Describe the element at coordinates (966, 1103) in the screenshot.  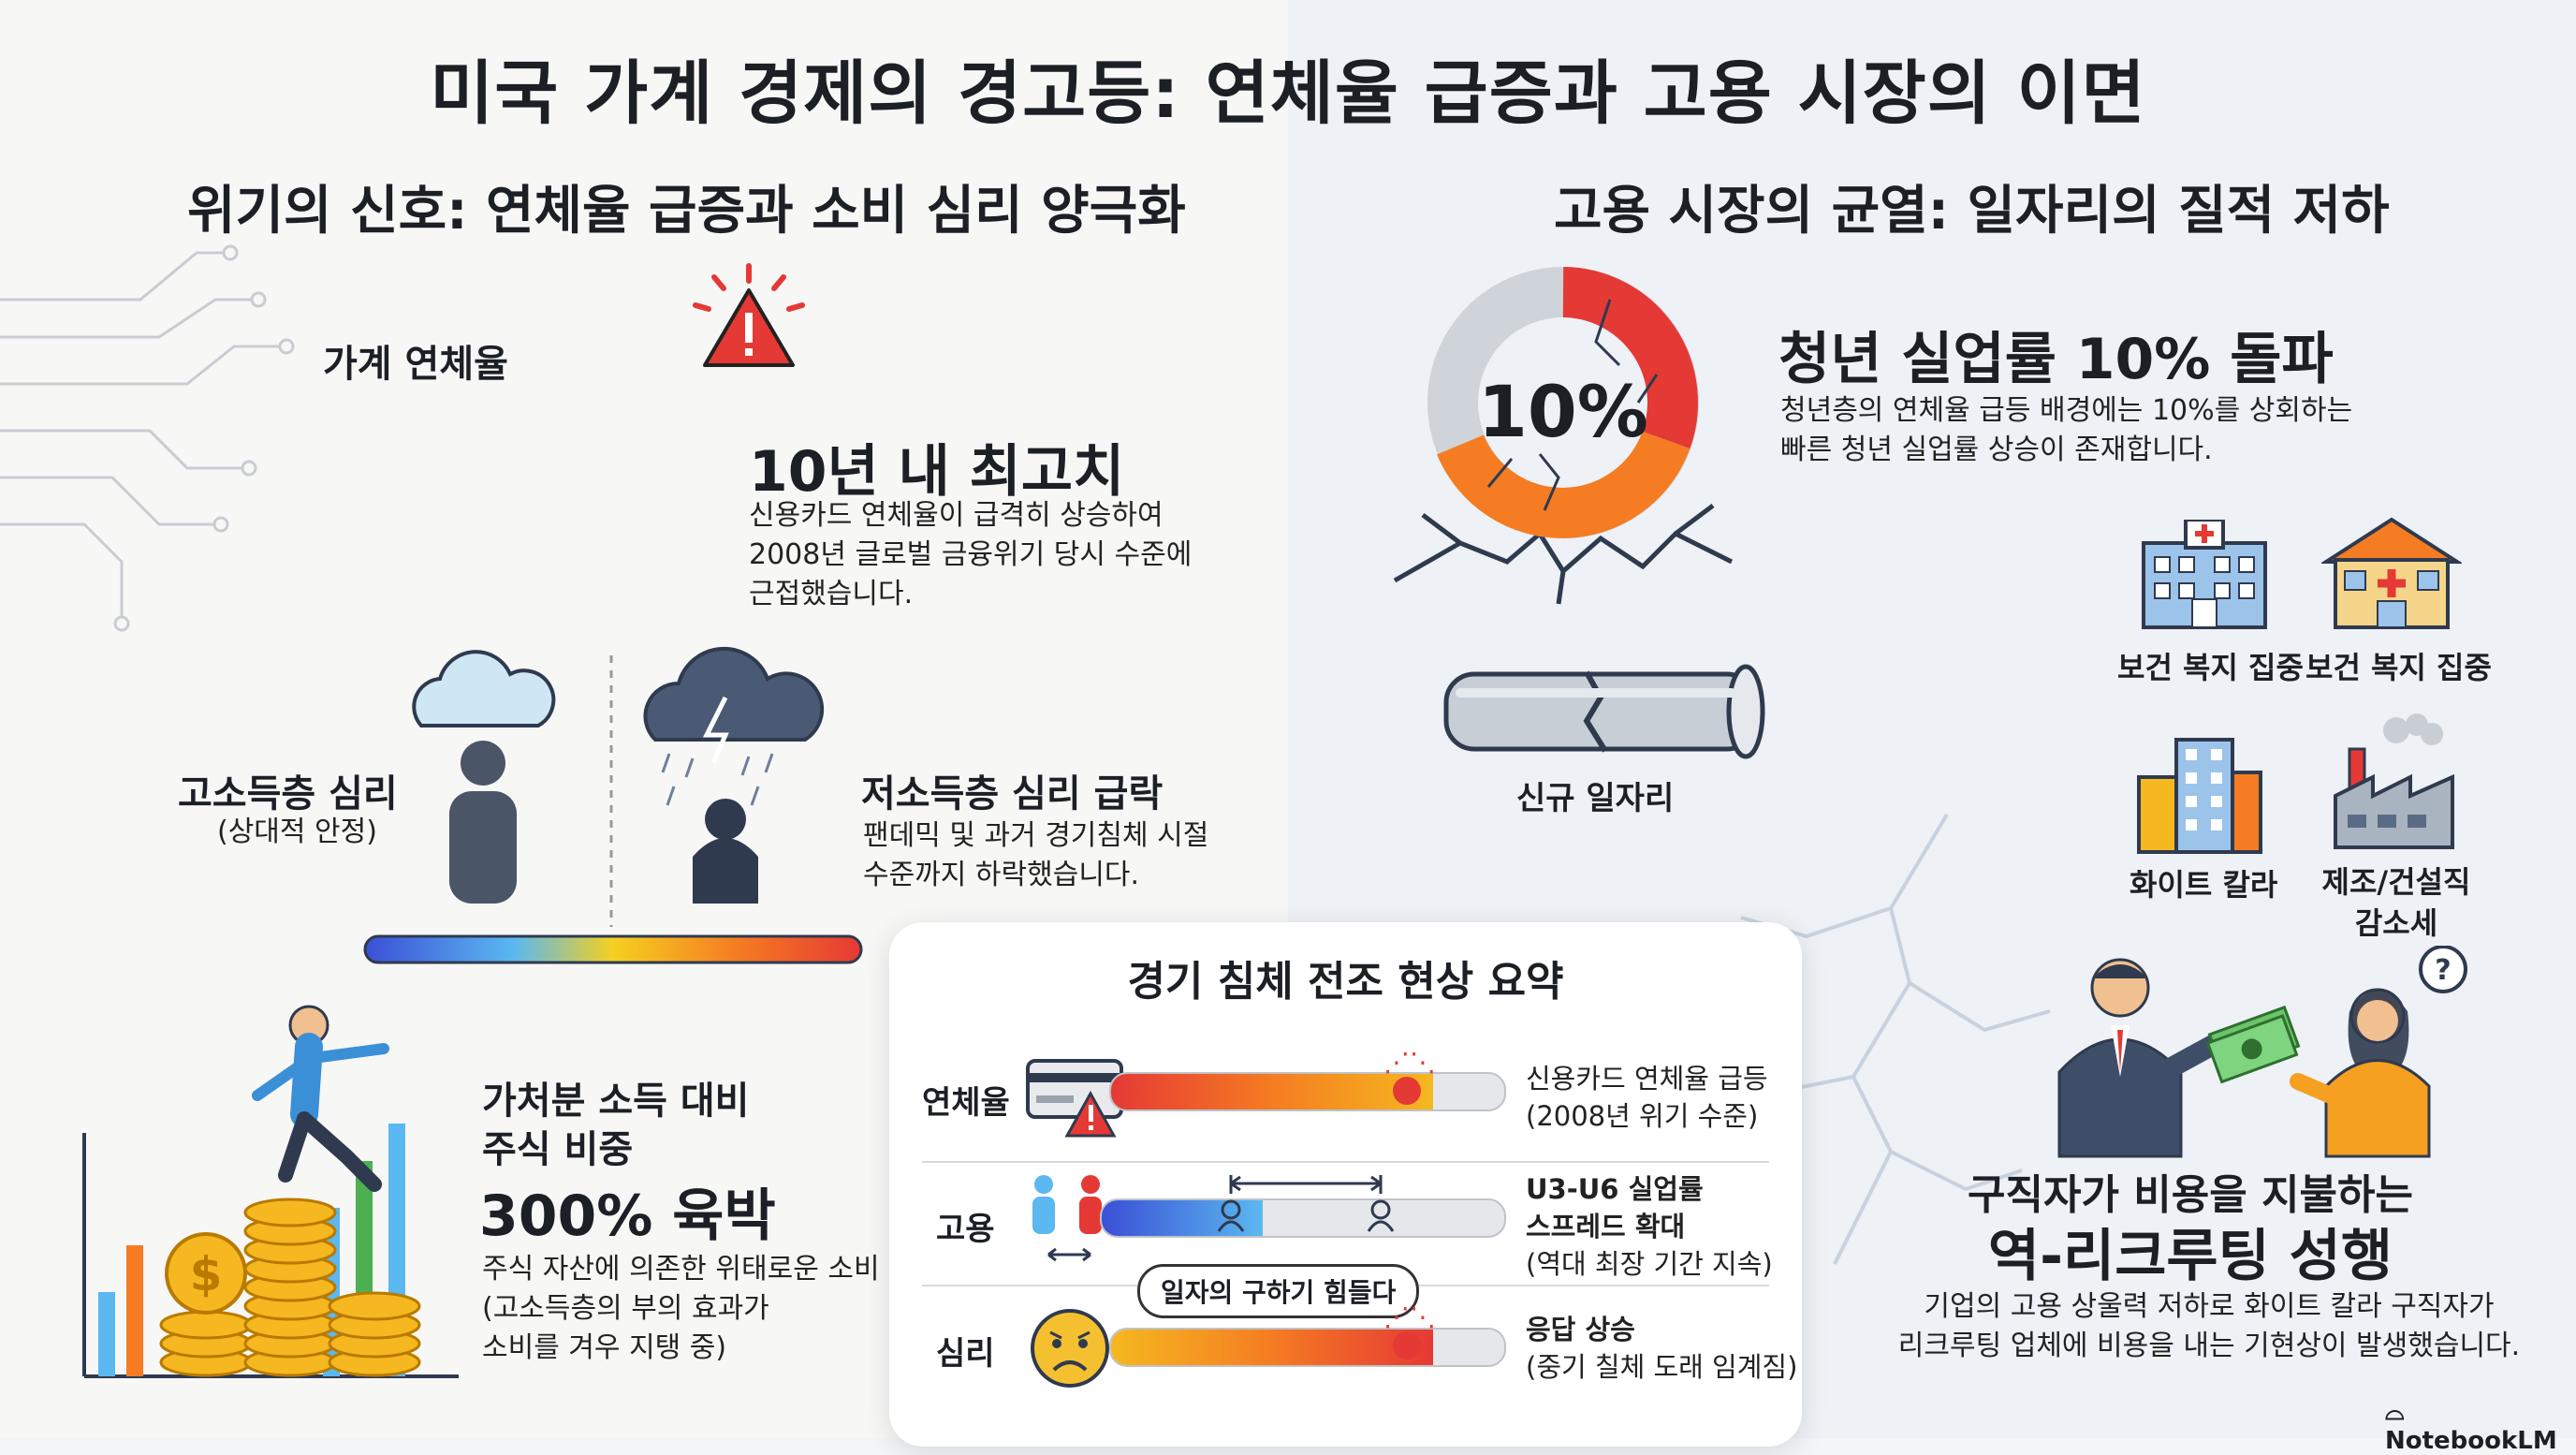
I see `summary-row-label-delinquency: 연체율` at that location.